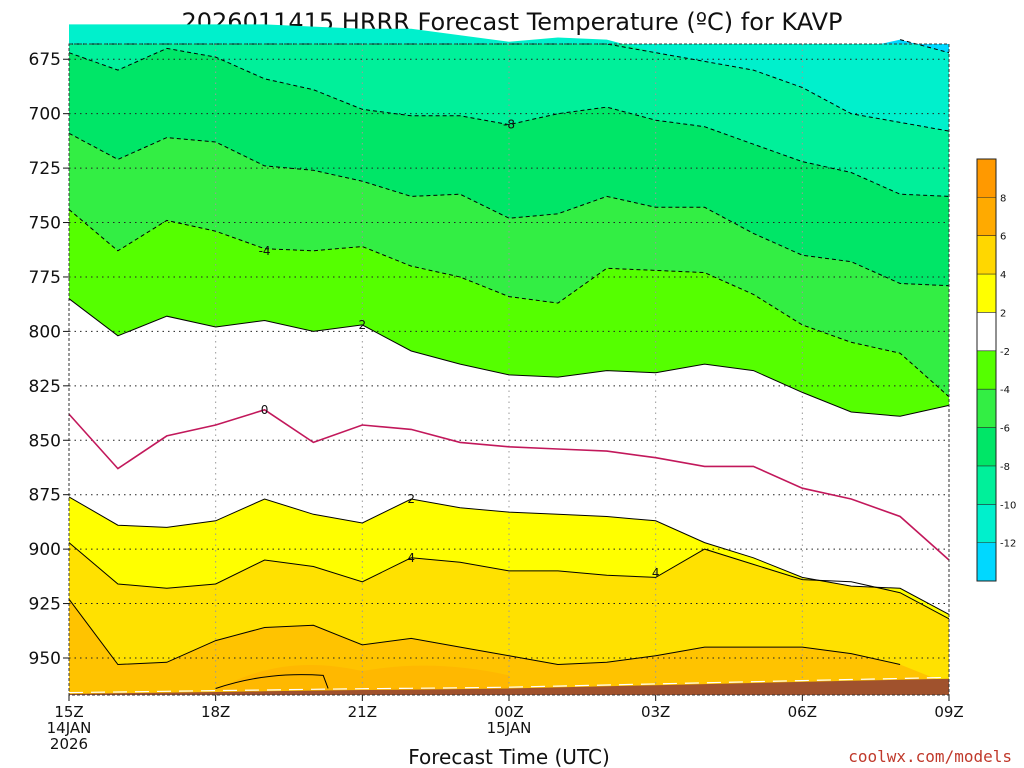 The image size is (1024, 768). I want to click on x-axis-label: Forecast Time (UTC), so click(509, 756).